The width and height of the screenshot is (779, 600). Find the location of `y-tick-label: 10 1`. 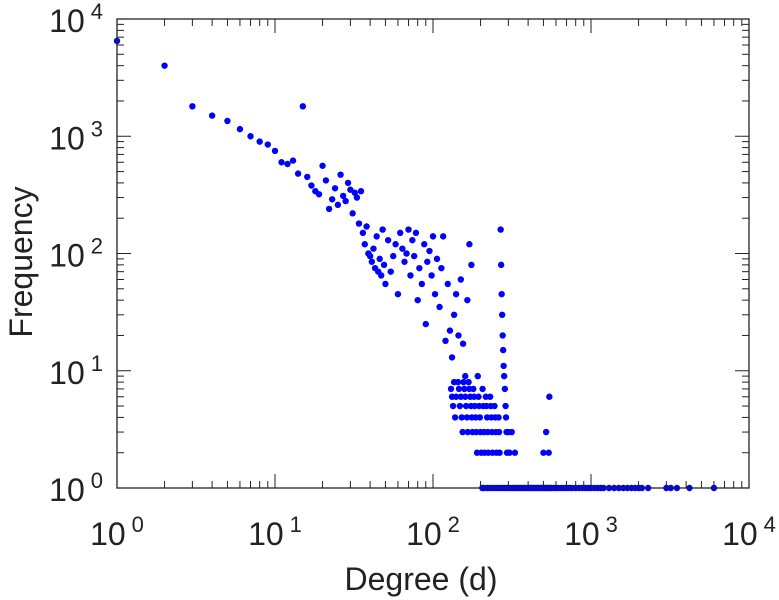

y-tick-label: 10 1 is located at coordinates (76, 371).